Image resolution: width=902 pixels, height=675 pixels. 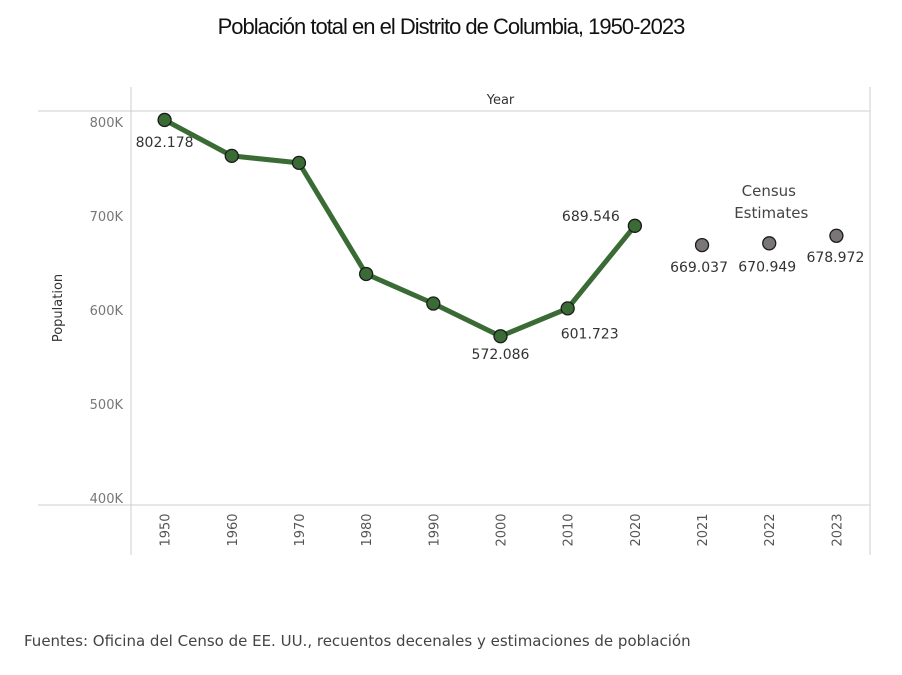 I want to click on estimate-point-2021, so click(x=702, y=245).